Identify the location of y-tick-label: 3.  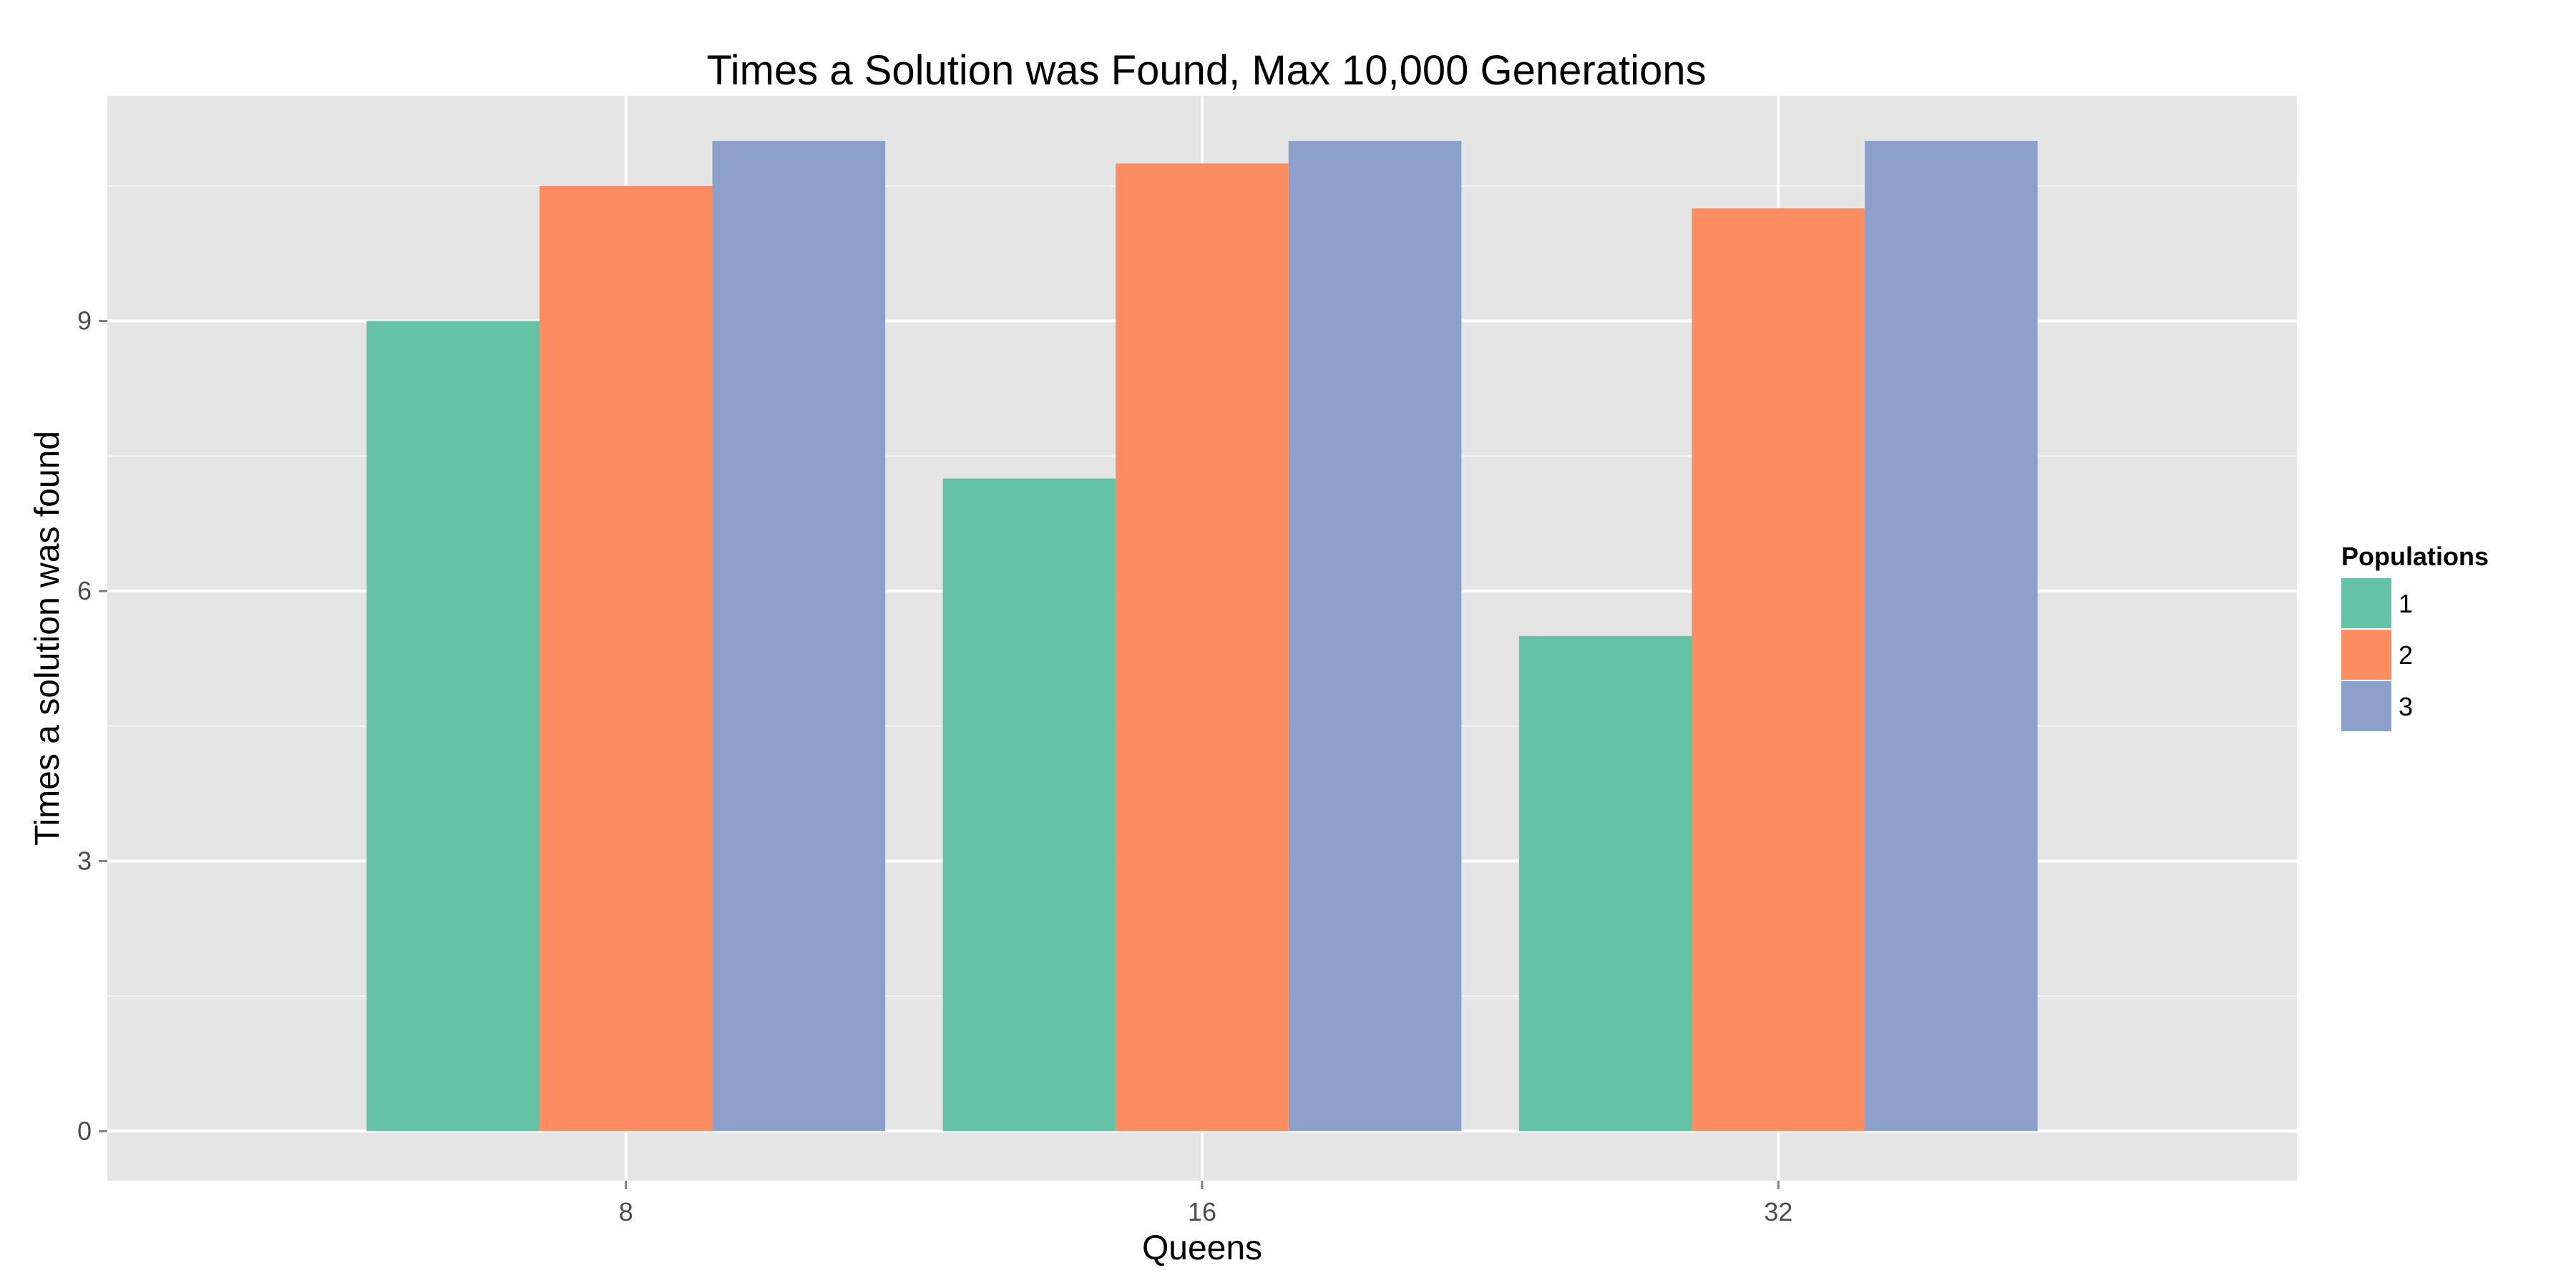
(84, 860).